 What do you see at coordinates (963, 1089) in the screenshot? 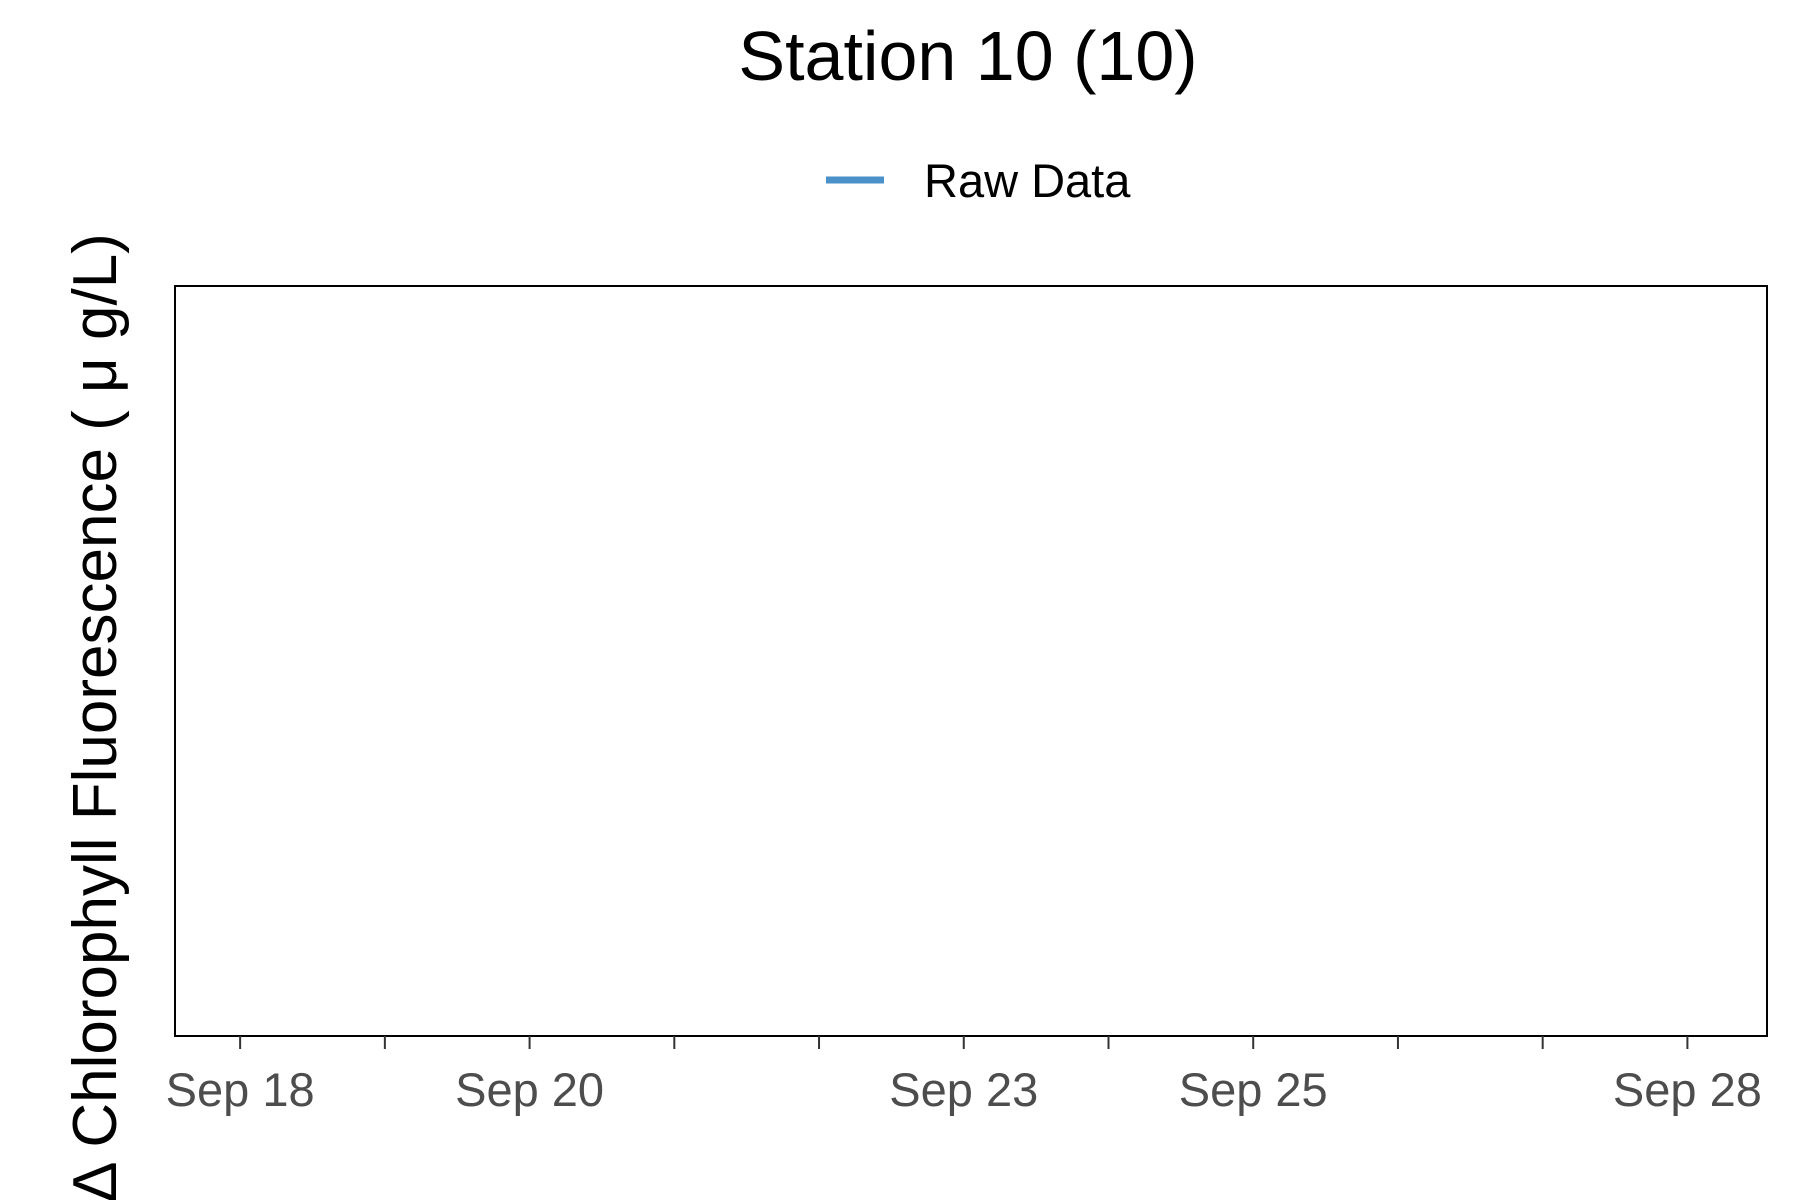
I see `x-tick-label-sep-23: Sep 23` at bounding box center [963, 1089].